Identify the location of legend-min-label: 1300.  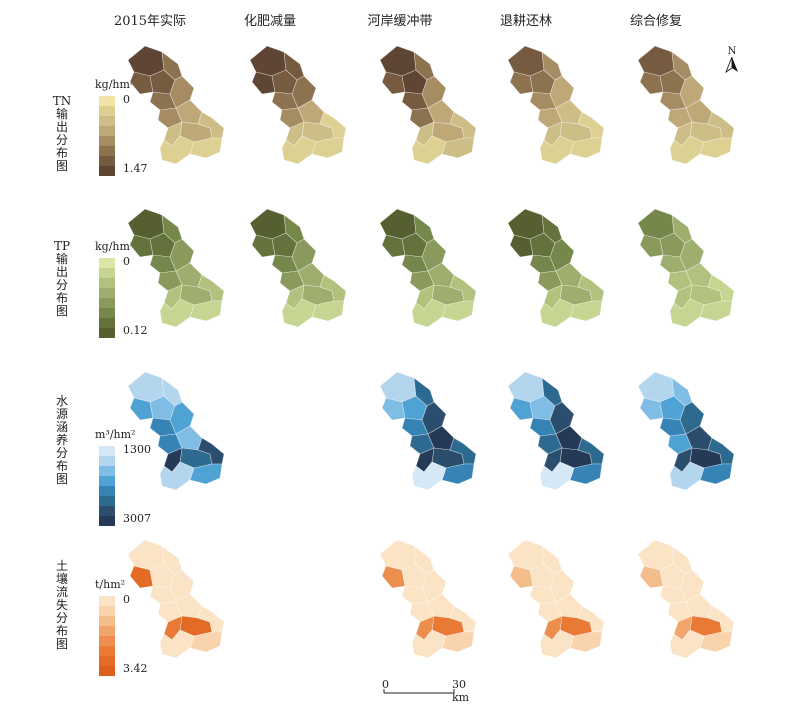
(137, 449).